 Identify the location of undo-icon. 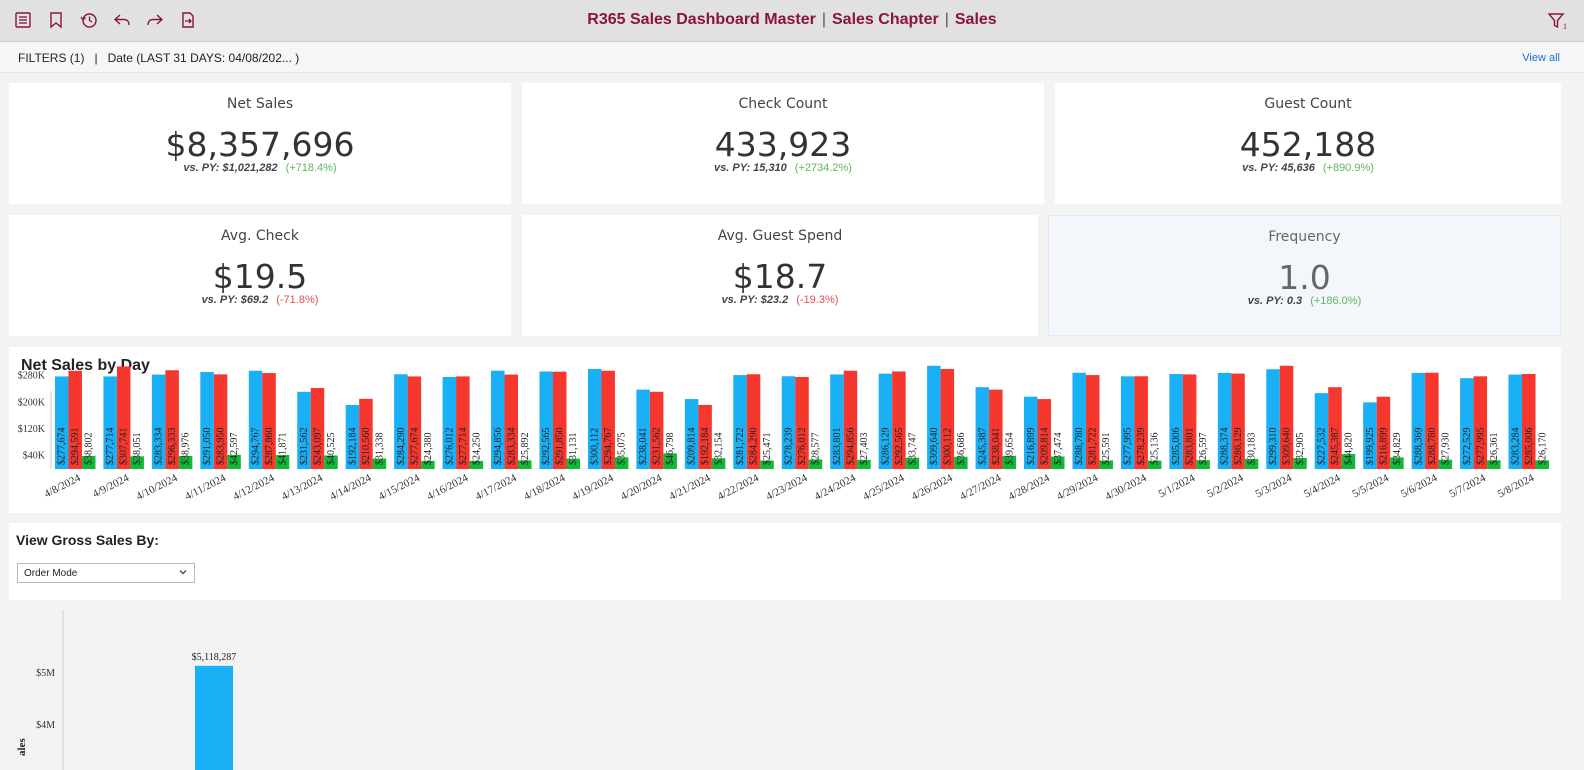
(122, 20).